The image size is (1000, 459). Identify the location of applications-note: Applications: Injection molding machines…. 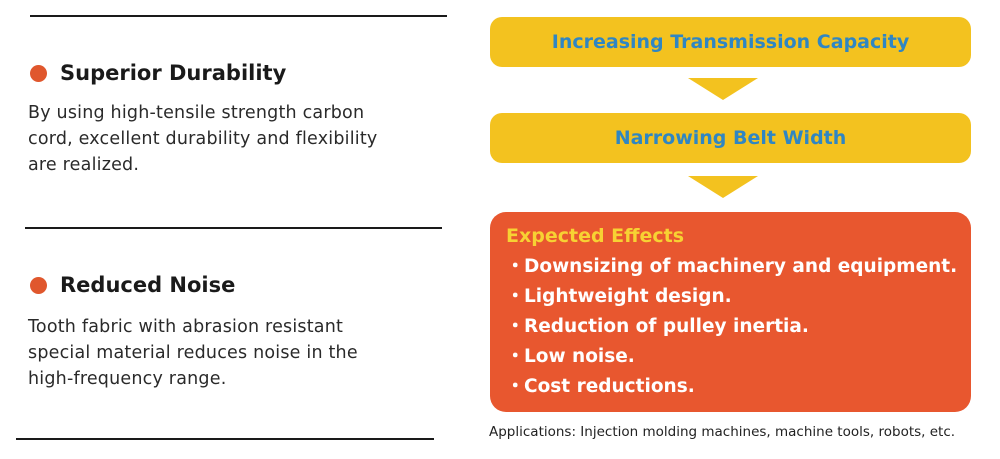
(722, 432).